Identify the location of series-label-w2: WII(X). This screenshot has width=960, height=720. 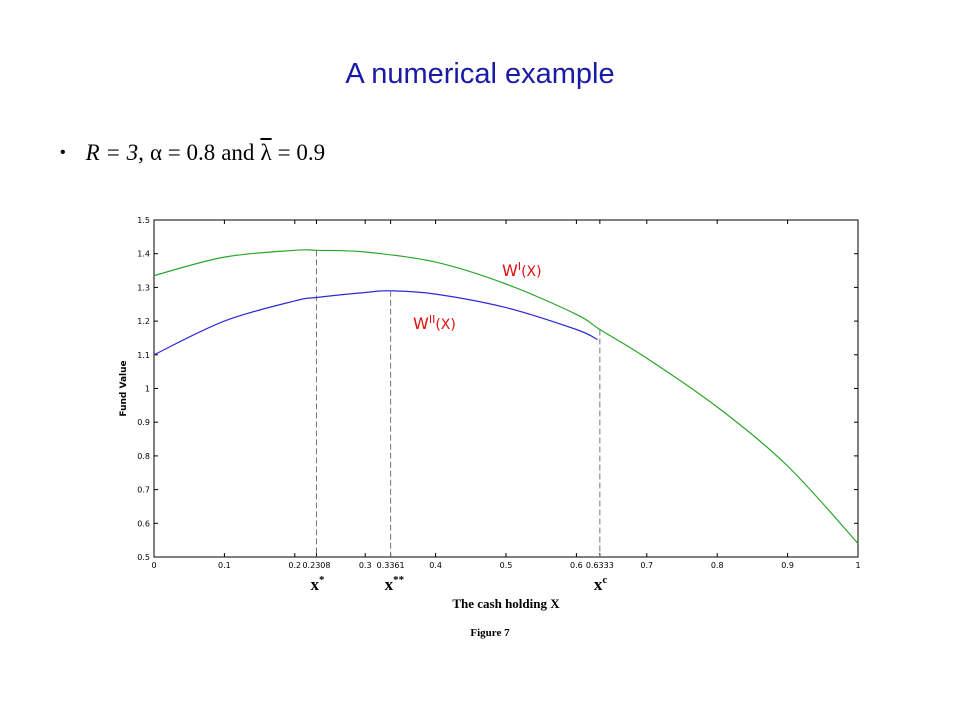
(434, 323).